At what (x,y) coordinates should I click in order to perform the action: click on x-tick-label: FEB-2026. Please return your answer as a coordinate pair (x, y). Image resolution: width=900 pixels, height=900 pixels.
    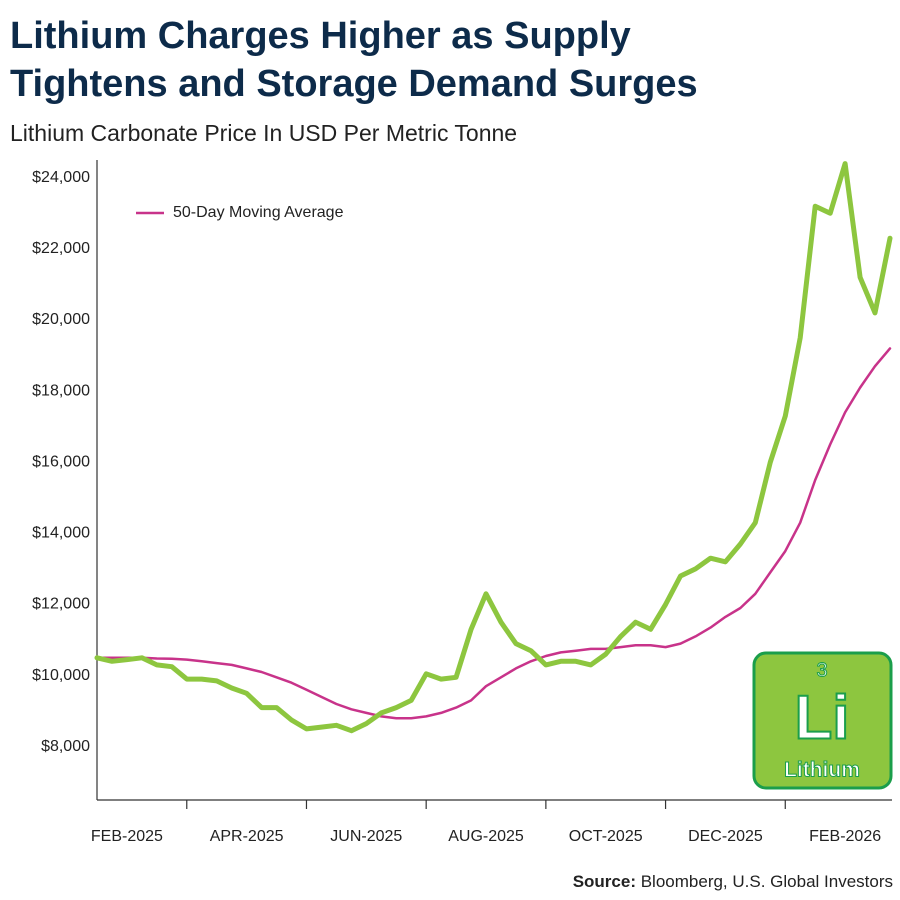
    Looking at the image, I should click on (845, 836).